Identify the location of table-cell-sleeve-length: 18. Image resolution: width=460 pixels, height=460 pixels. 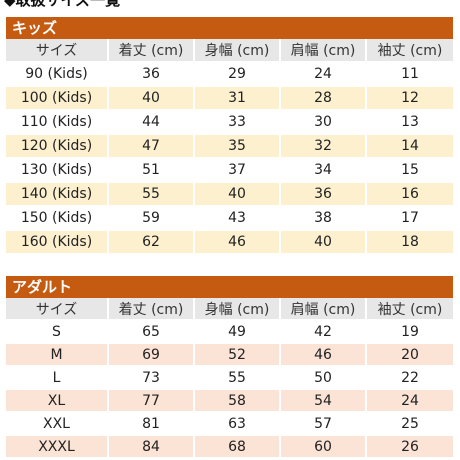
(410, 243).